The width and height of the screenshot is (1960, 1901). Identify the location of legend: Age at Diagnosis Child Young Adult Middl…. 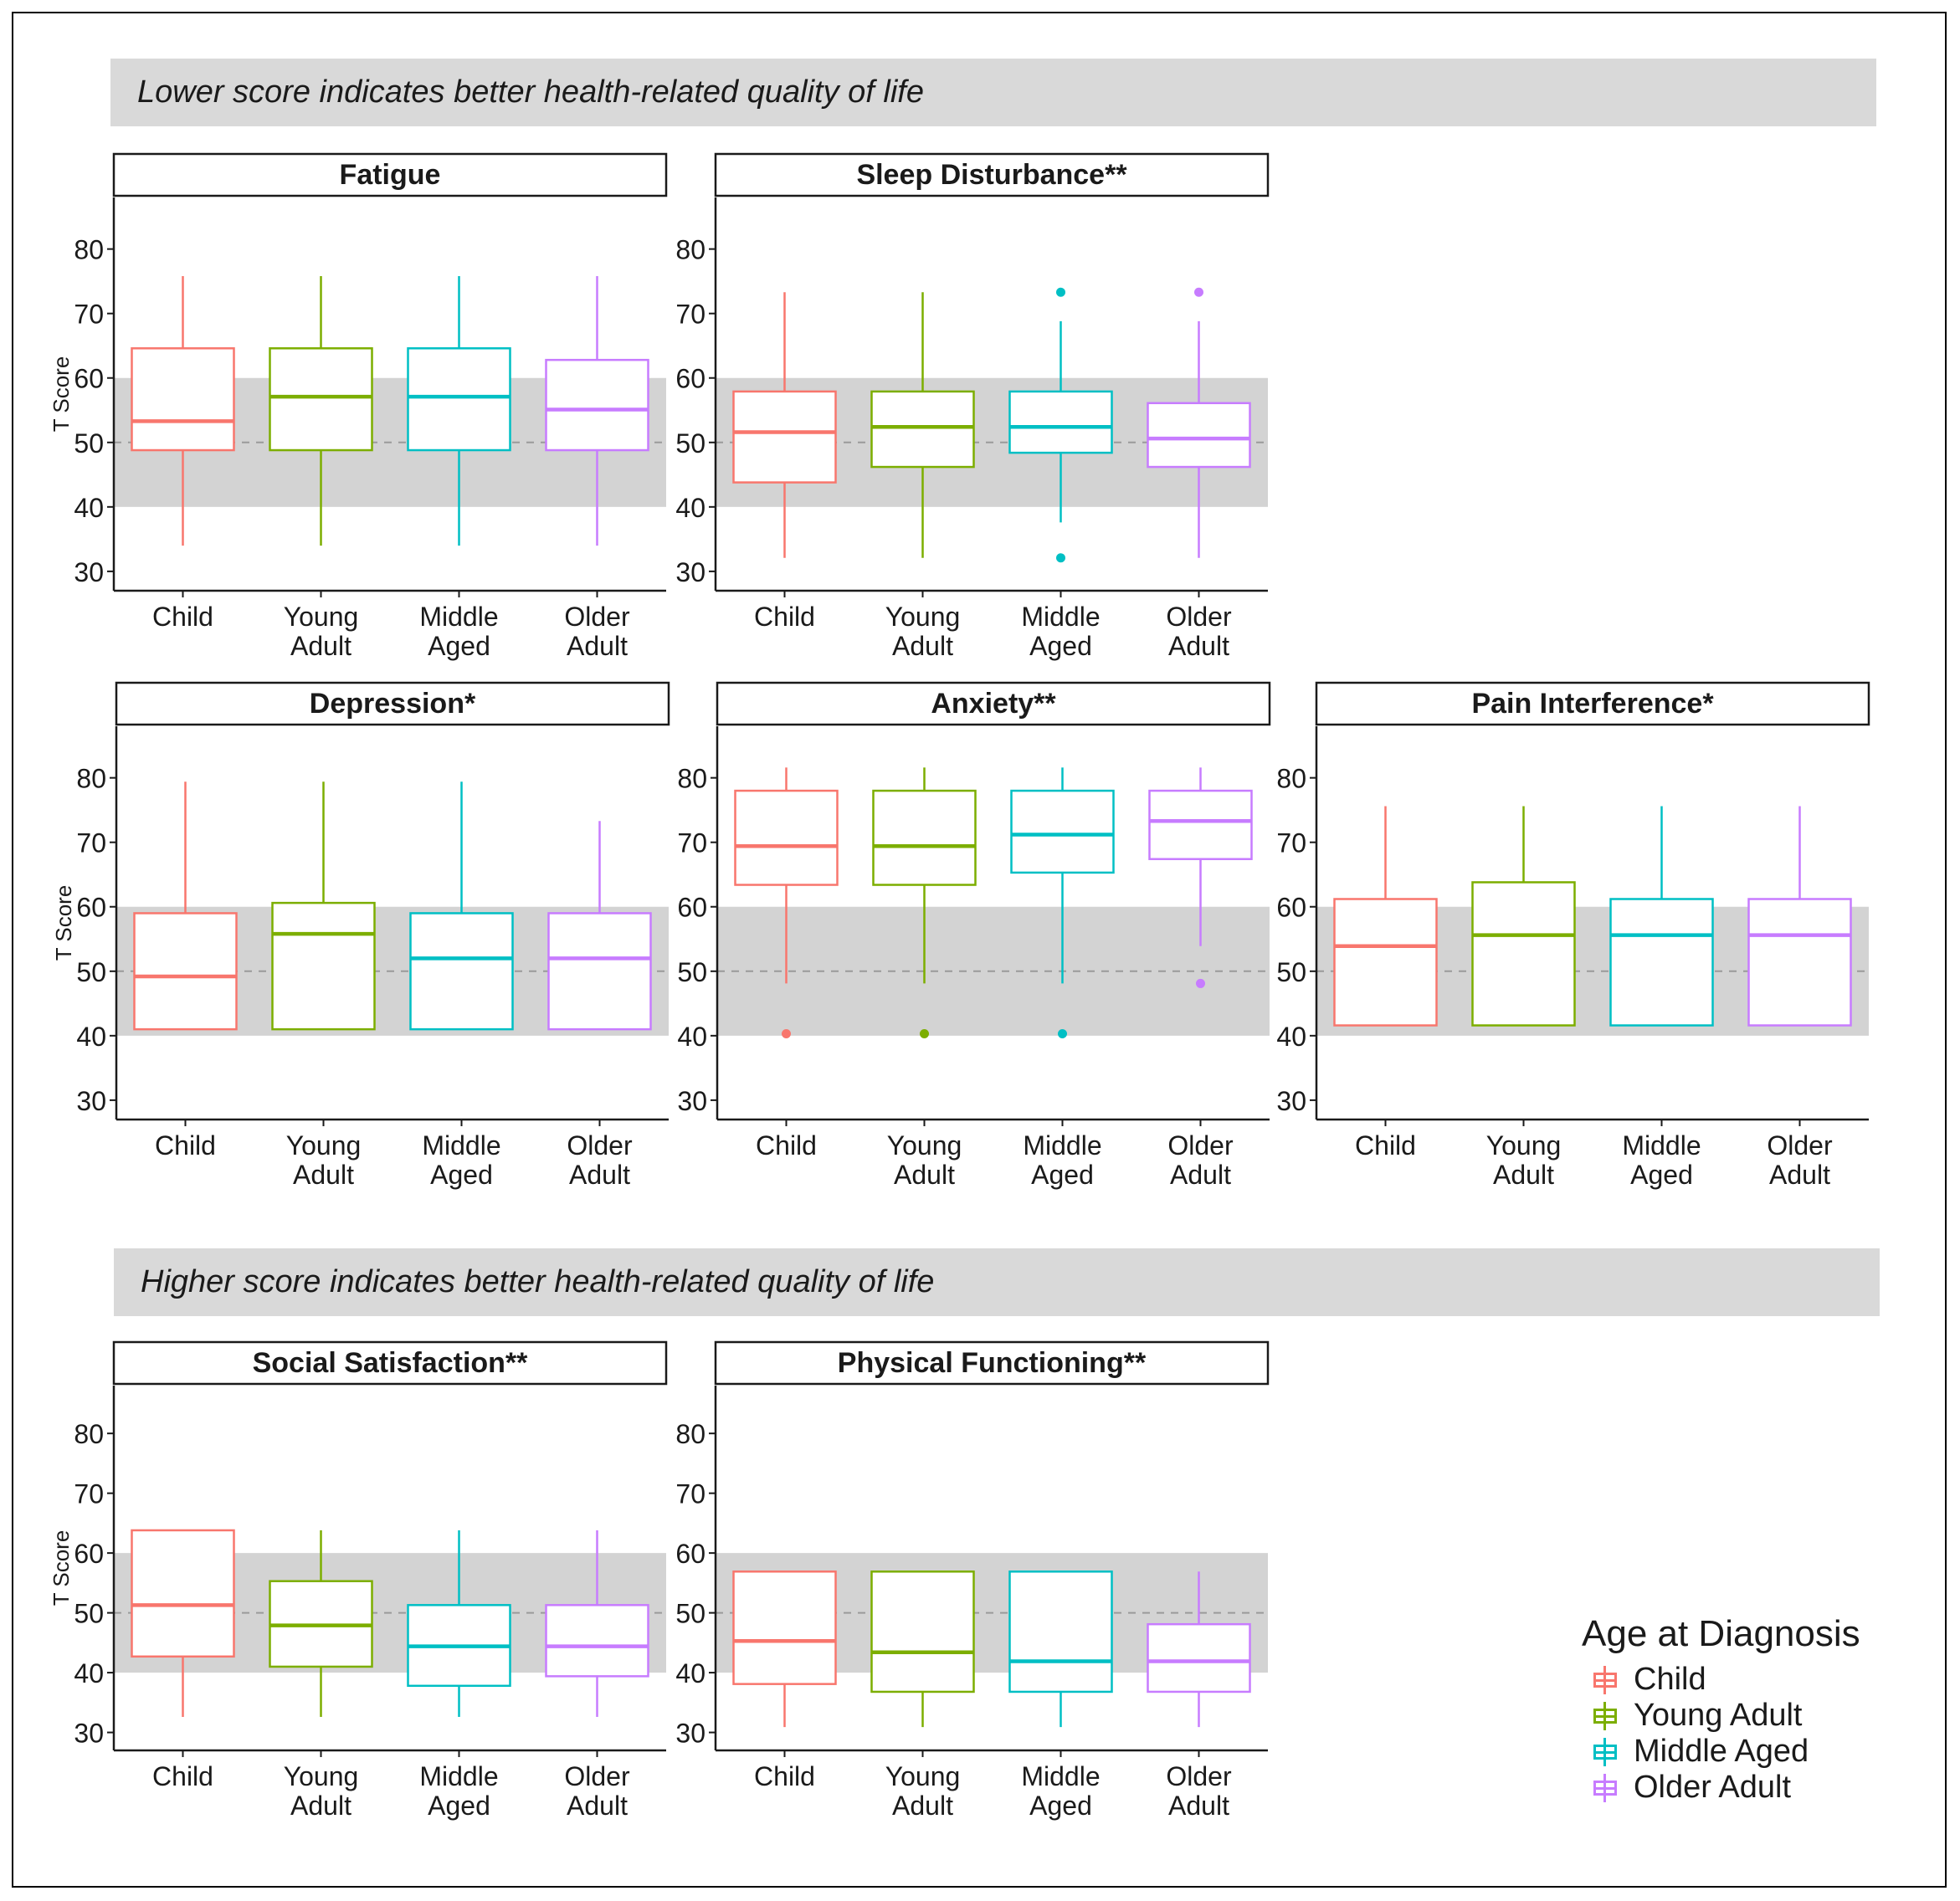
(1721, 1710).